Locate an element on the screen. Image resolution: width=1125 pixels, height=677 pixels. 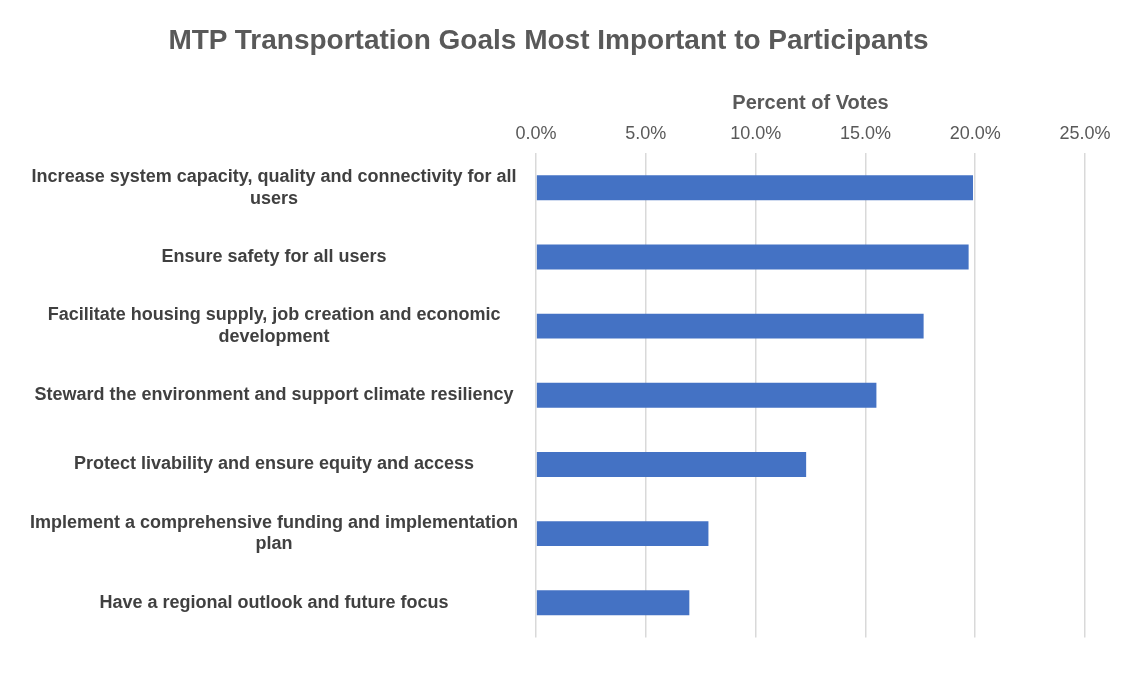
x-tick-label: 5.0% is located at coordinates (646, 133).